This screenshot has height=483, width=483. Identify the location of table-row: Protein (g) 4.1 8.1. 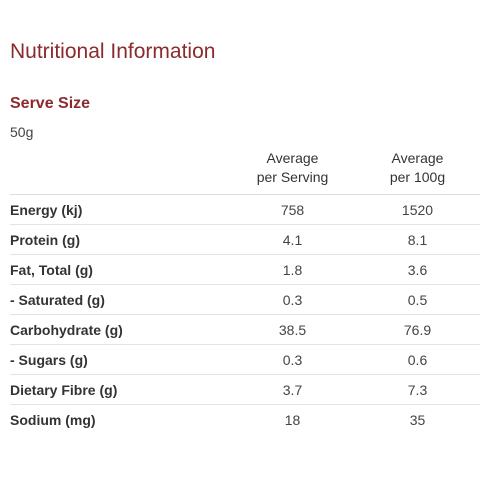
(245, 239).